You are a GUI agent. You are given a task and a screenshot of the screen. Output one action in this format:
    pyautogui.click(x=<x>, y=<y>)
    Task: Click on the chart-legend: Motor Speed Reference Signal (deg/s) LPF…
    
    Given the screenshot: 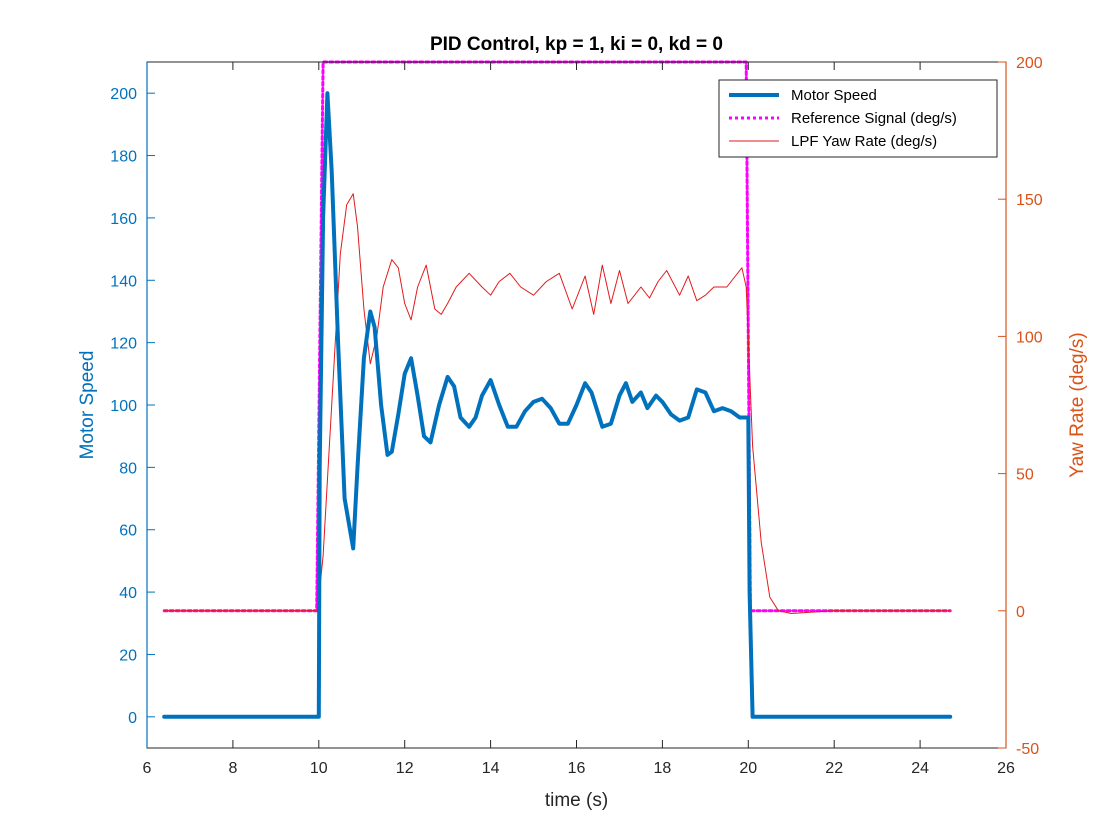 What is the action you would take?
    pyautogui.click(x=858, y=118)
    